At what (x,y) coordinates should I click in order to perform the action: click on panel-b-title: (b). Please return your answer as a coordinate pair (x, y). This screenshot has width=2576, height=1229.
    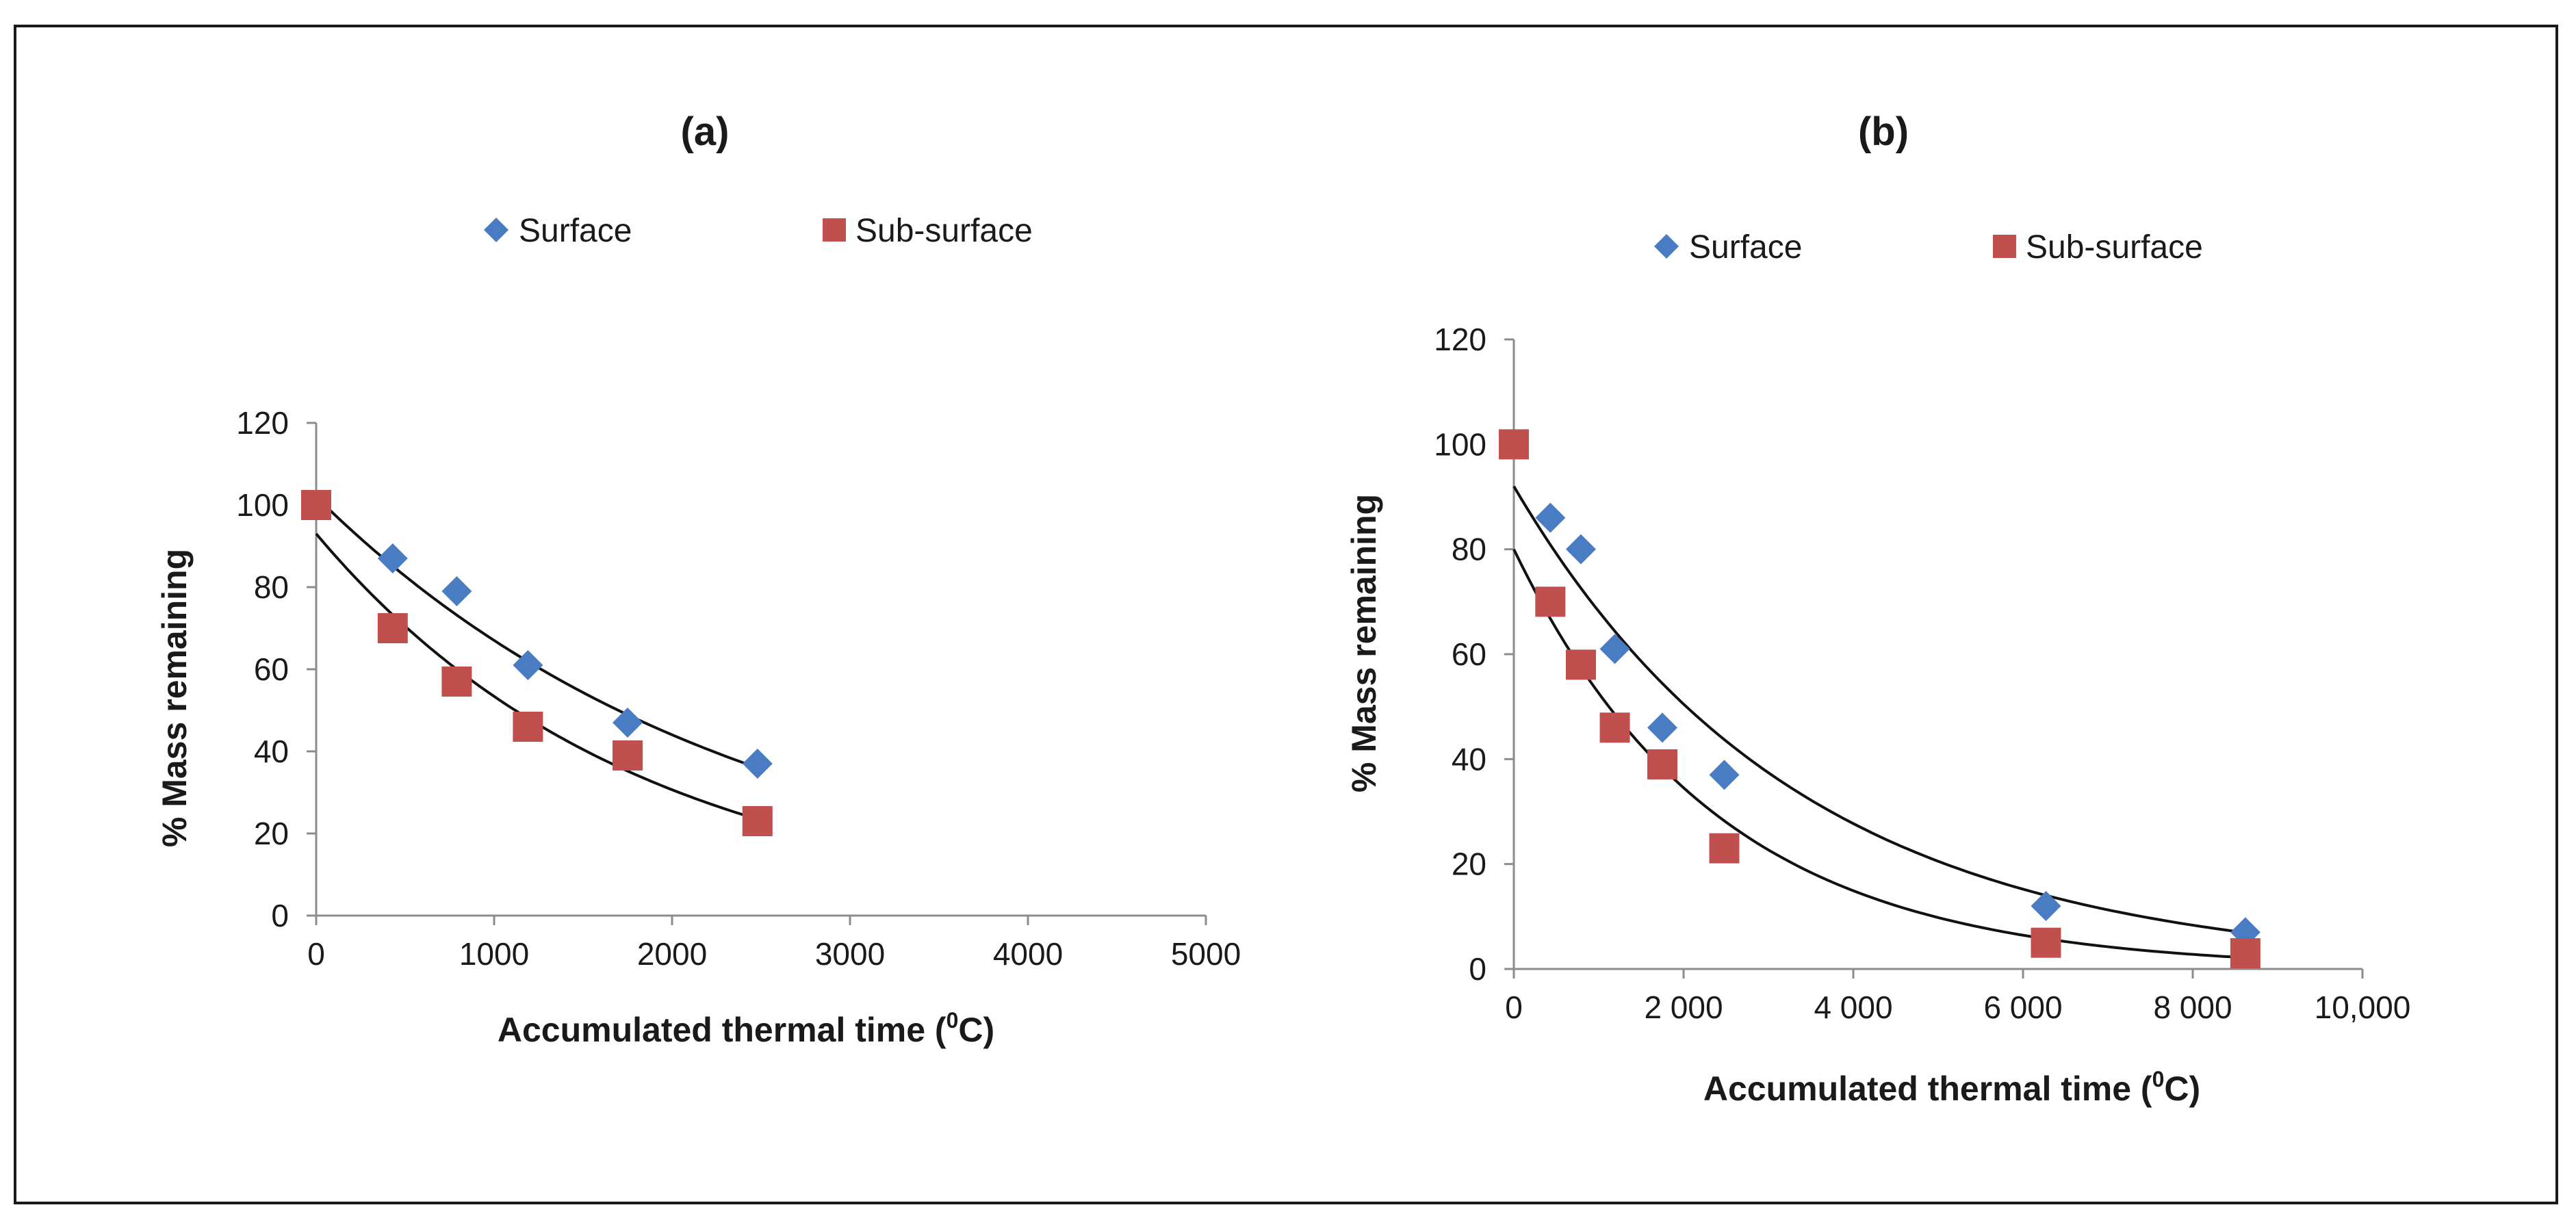
    Looking at the image, I should click on (1883, 131).